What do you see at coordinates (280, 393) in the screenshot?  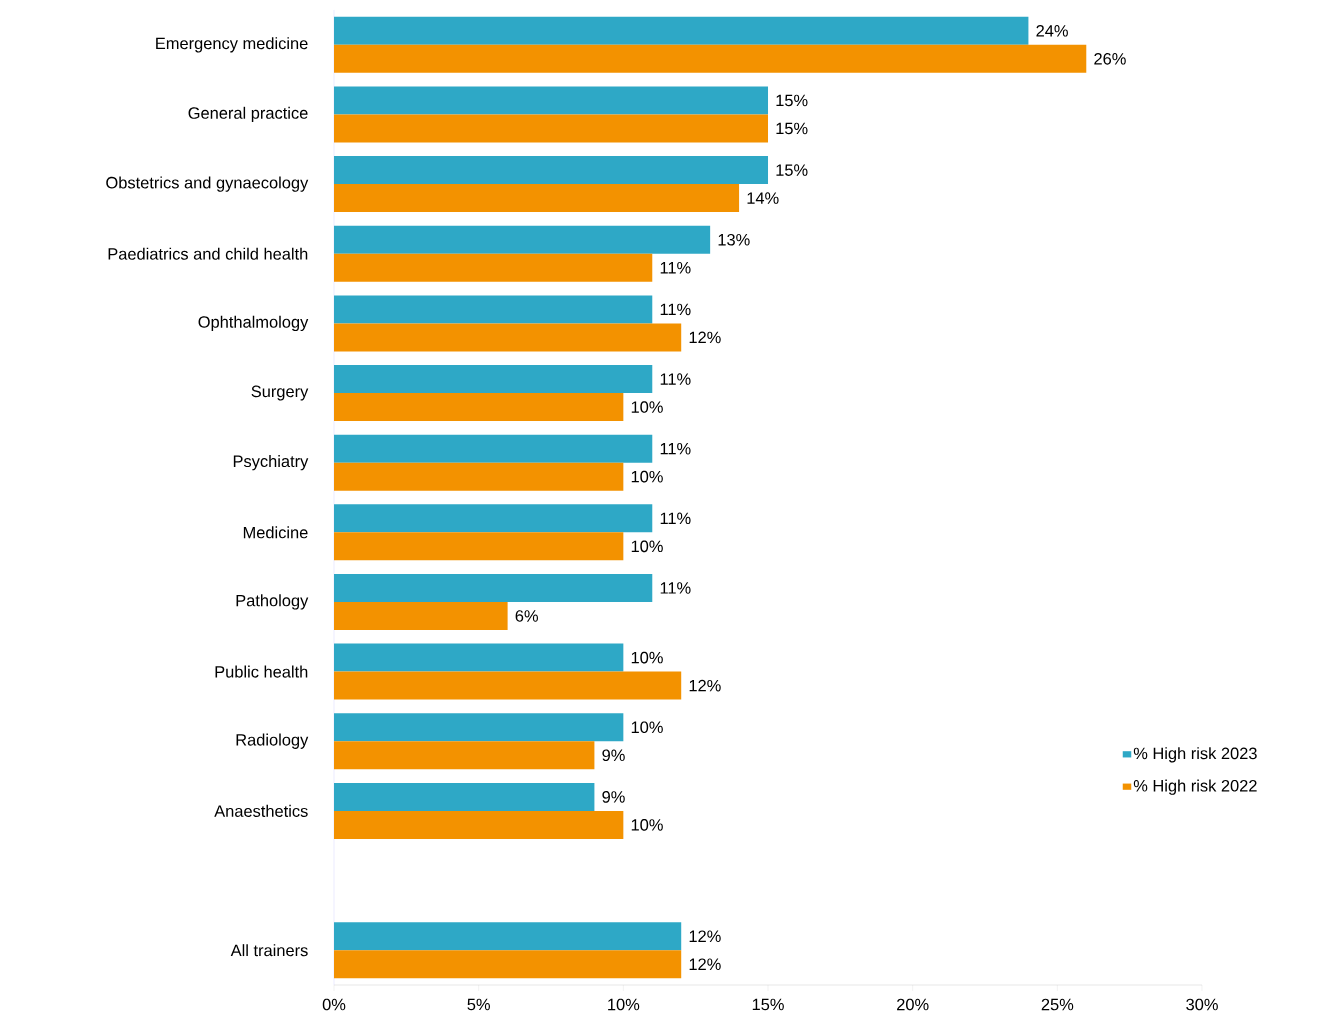 I see `y-tick-label: Surgery` at bounding box center [280, 393].